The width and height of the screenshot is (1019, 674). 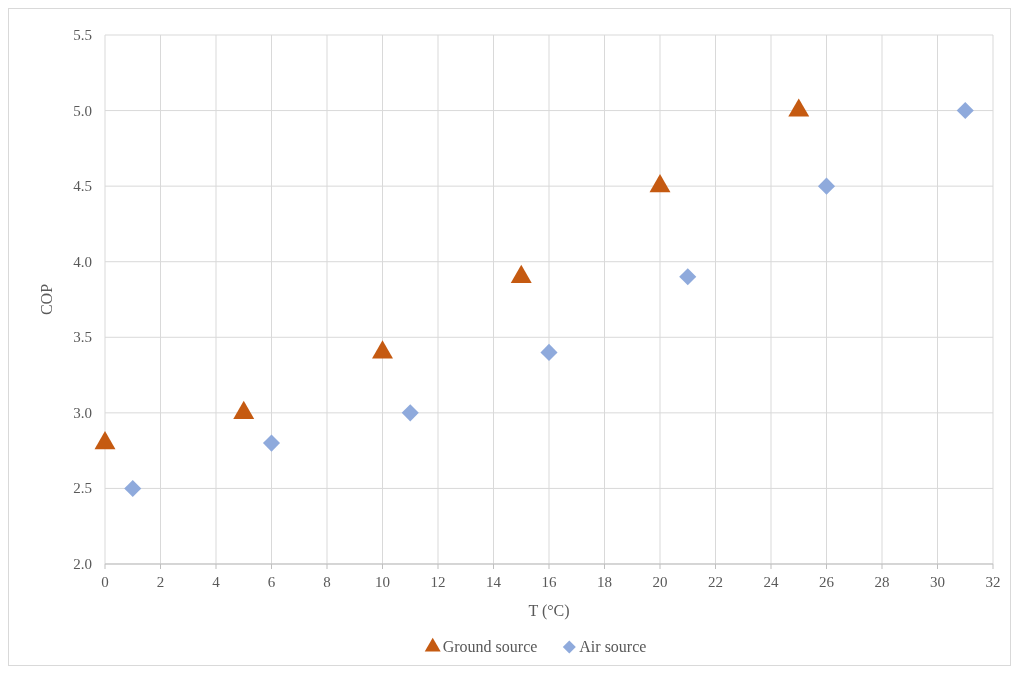 I want to click on x-tick-label: 32, so click(x=993, y=582).